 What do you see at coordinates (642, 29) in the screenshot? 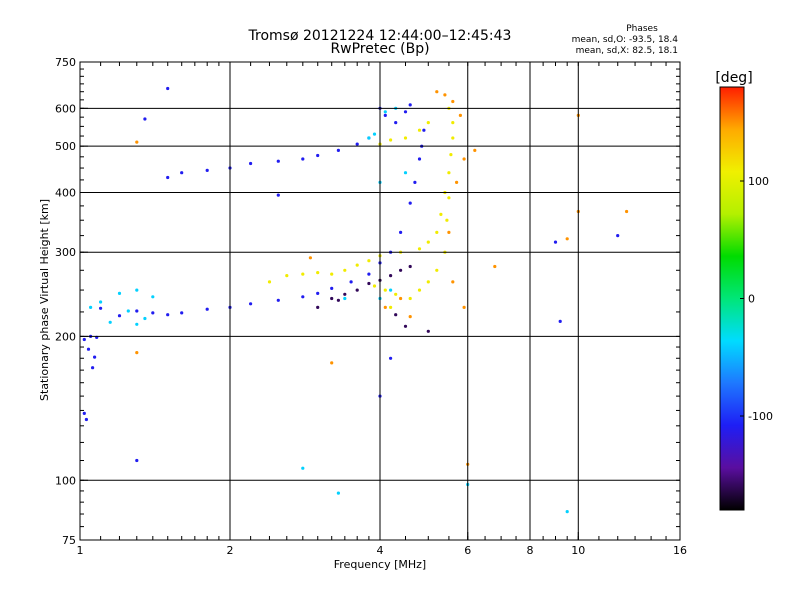
I see `legend-title: Phases` at bounding box center [642, 29].